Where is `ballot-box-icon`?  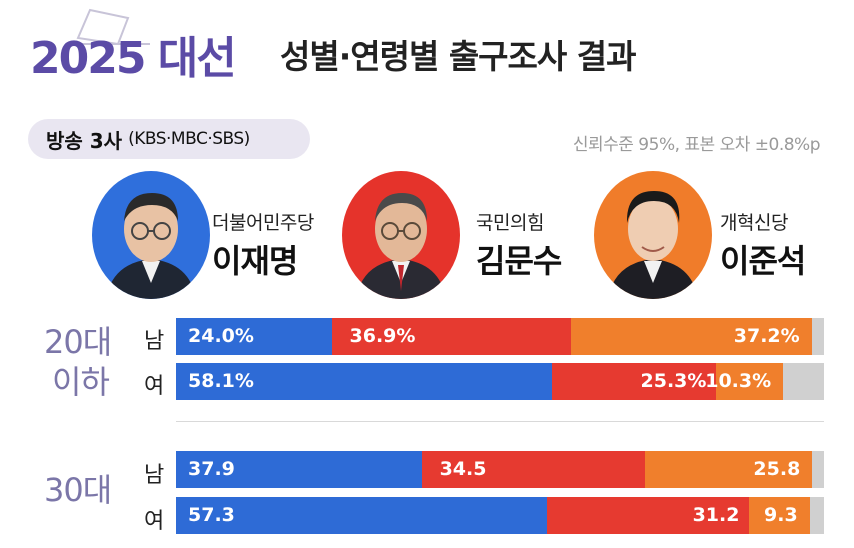
ballot-box-icon is located at coordinates (111, 27).